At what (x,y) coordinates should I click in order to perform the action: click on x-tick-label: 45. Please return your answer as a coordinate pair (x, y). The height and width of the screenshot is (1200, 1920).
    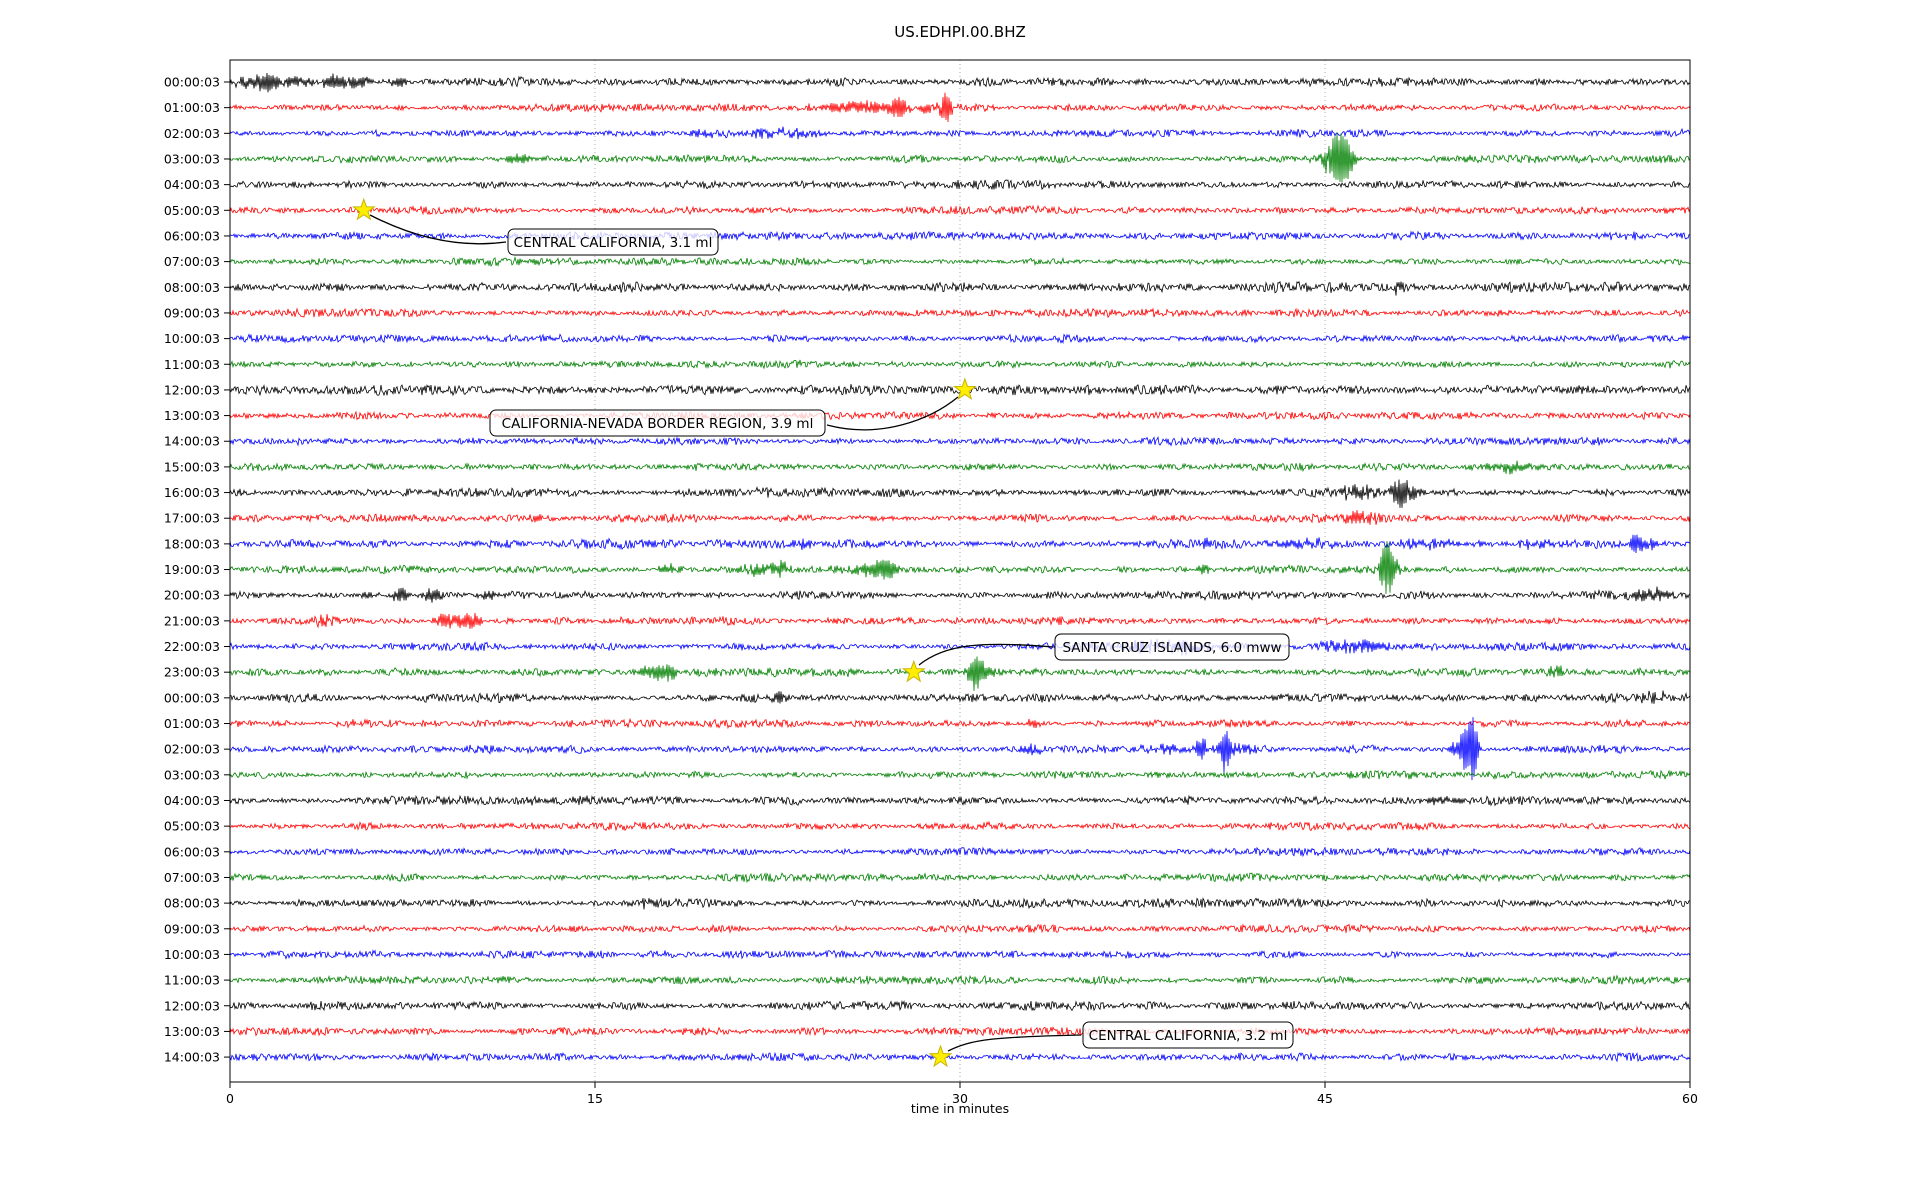
    Looking at the image, I should click on (1325, 1098).